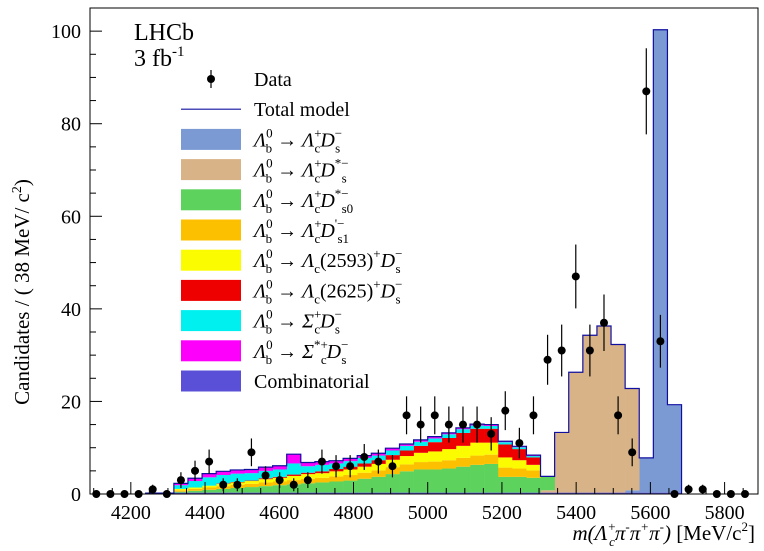 The height and width of the screenshot is (551, 764). Describe the element at coordinates (308, 493) in the screenshot. I see `bar-s0-b11` at that location.